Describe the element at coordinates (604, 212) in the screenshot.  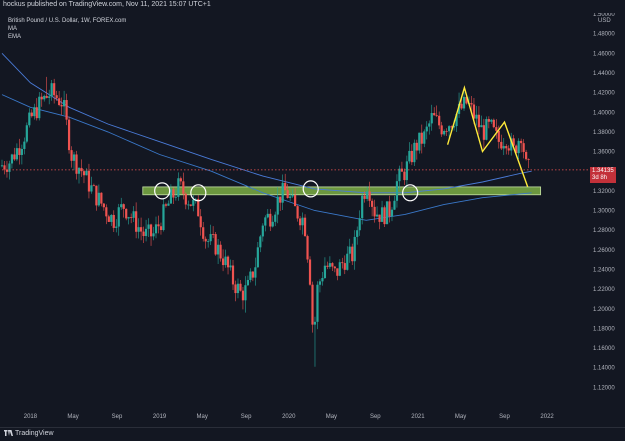
I see `y-tick-label: 1.30000` at that location.